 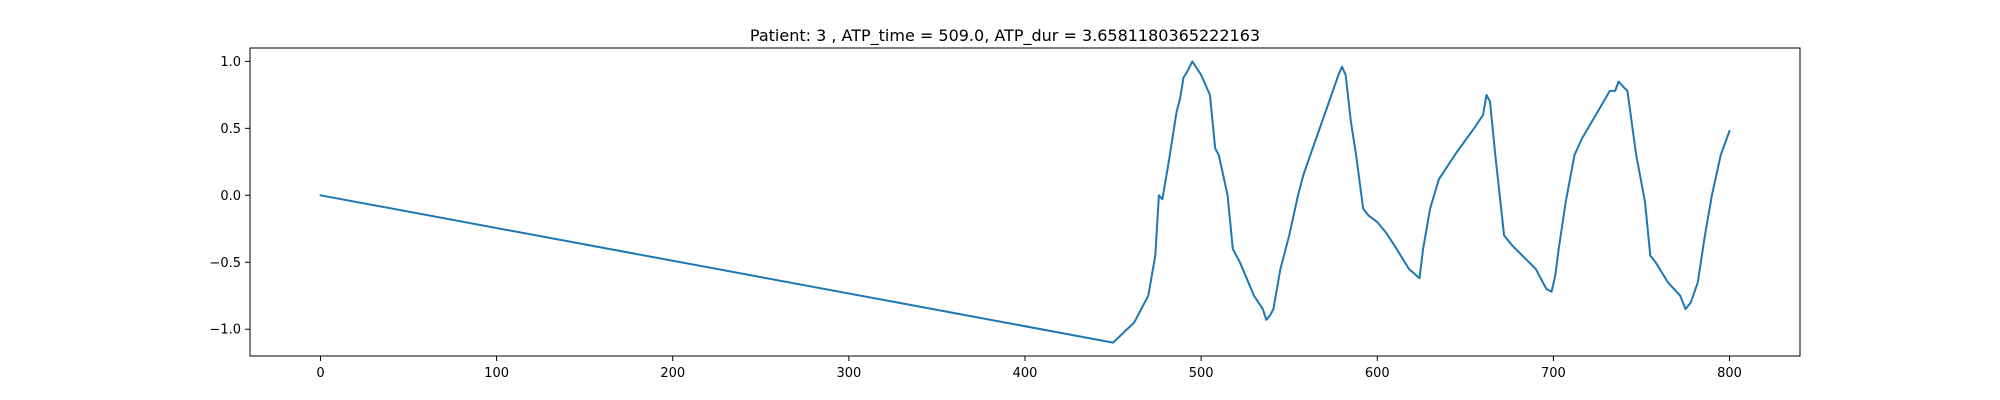 I want to click on y-tick-label: 1.0, so click(x=230, y=62).